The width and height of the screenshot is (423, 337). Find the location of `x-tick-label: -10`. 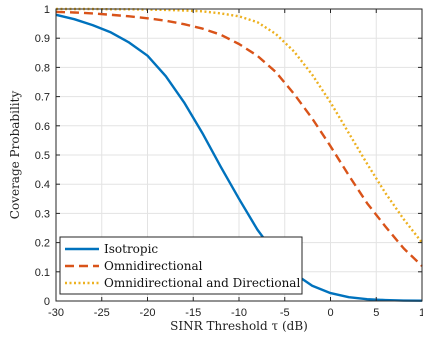

x-tick-label: -10 is located at coordinates (239, 313).